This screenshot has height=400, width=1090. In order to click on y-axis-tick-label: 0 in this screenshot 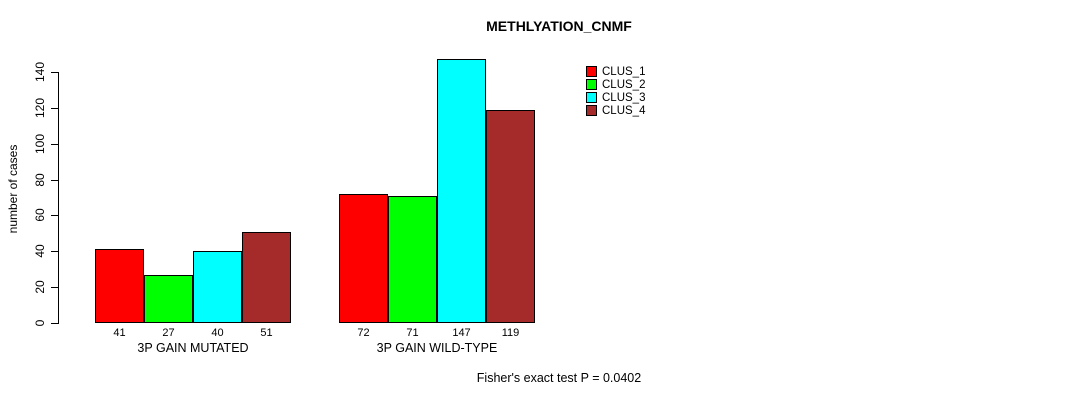, I will do `click(40, 323)`.